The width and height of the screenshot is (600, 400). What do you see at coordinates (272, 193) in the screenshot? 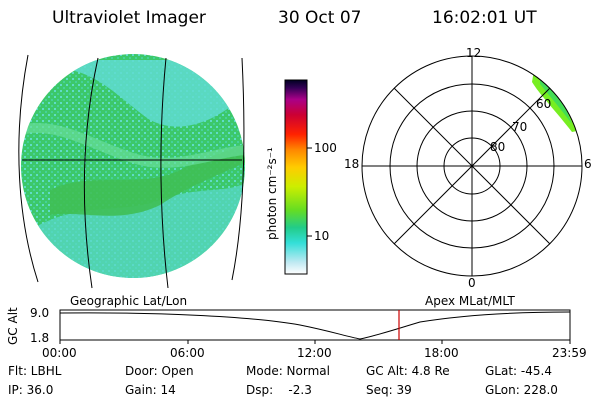
I see `colorbar-unit-label: photon cm⁻²s⁻¹` at bounding box center [272, 193].